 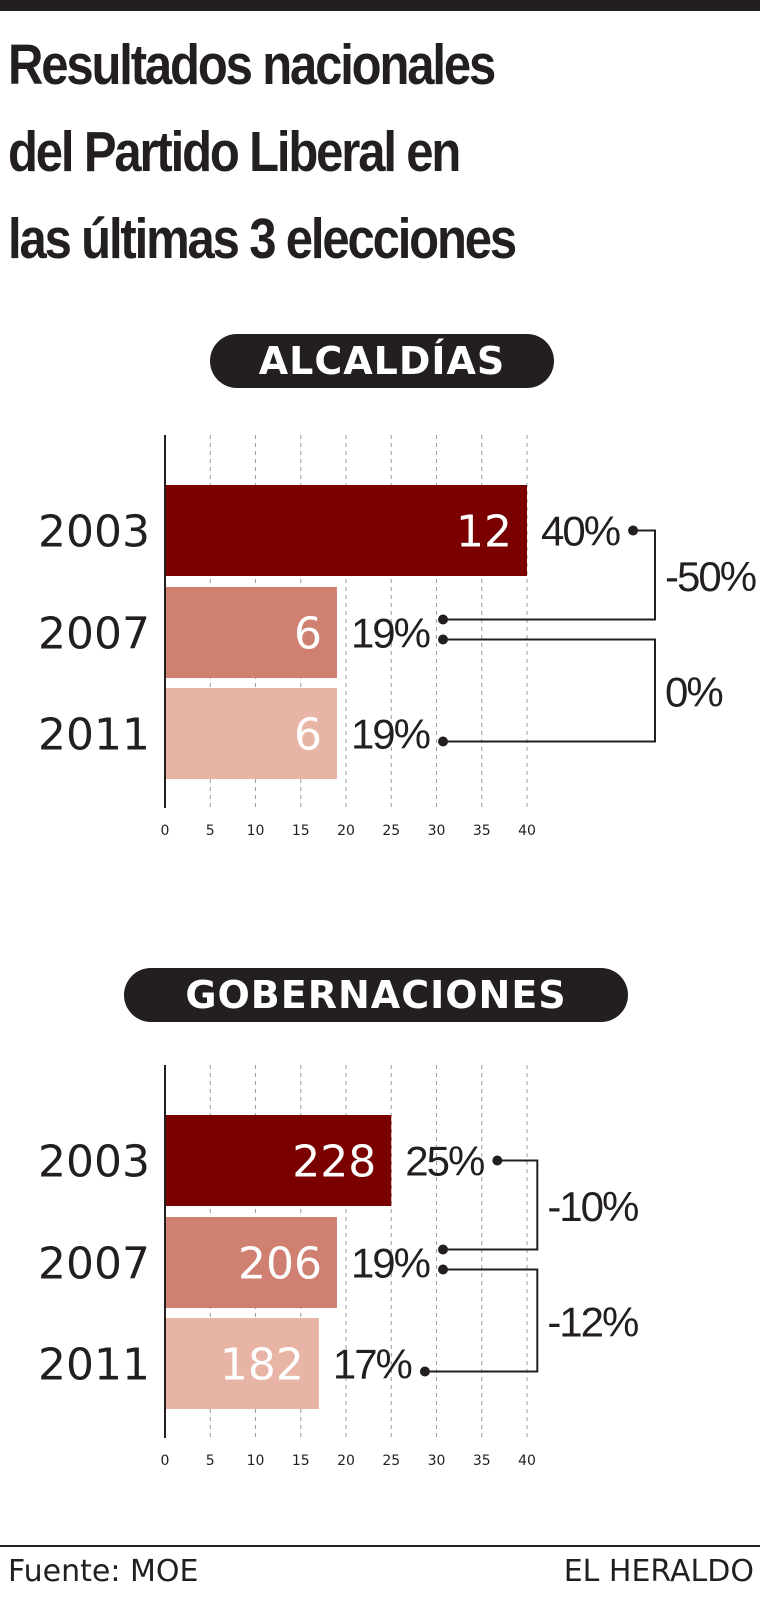 I want to click on value-label: 206, so click(x=280, y=1264).